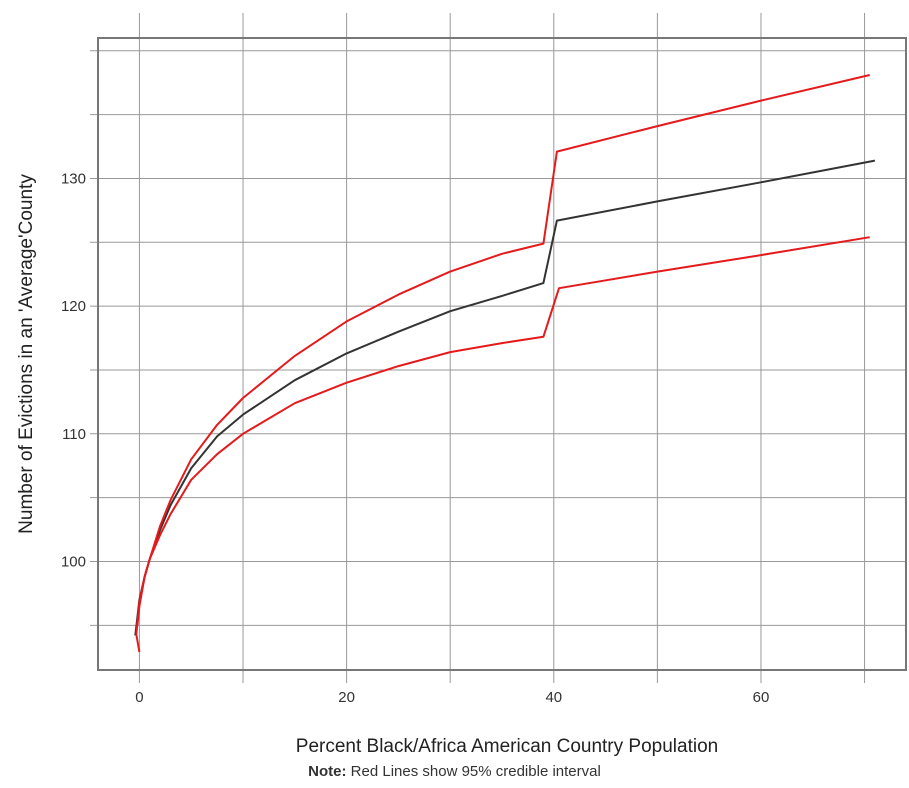 This screenshot has width=909, height=788. Describe the element at coordinates (139, 697) in the screenshot. I see `x-tick-label: 0` at that location.